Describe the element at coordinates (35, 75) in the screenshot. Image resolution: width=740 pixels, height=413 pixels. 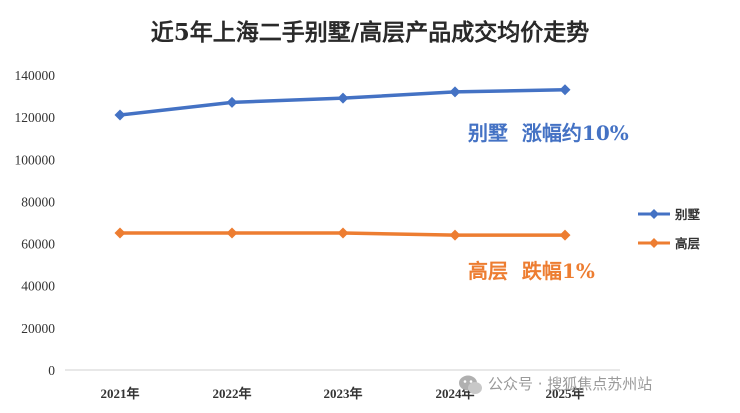
I see `y-tick-label: 140000` at that location.